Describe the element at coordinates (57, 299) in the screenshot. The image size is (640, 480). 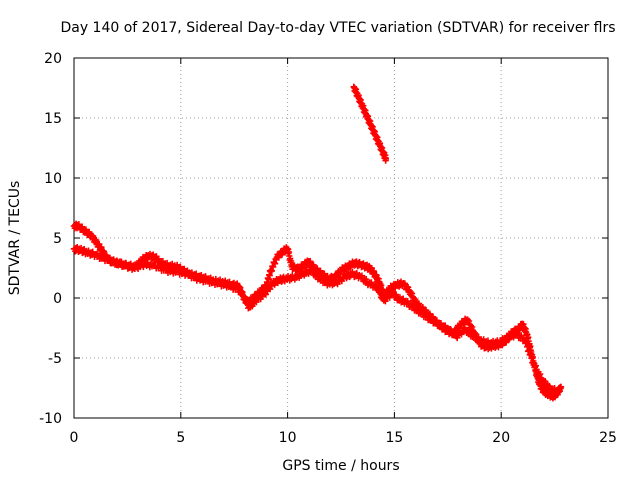
I see `y-tick-label: 0` at that location.